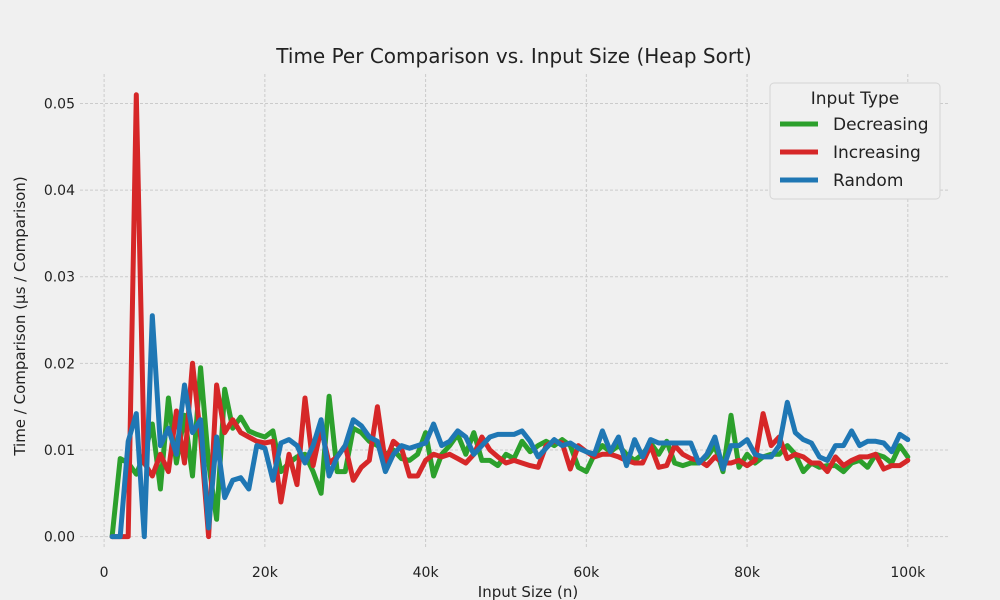 Image resolution: width=1000 pixels, height=600 pixels. I want to click on legend-box, so click(855, 141).